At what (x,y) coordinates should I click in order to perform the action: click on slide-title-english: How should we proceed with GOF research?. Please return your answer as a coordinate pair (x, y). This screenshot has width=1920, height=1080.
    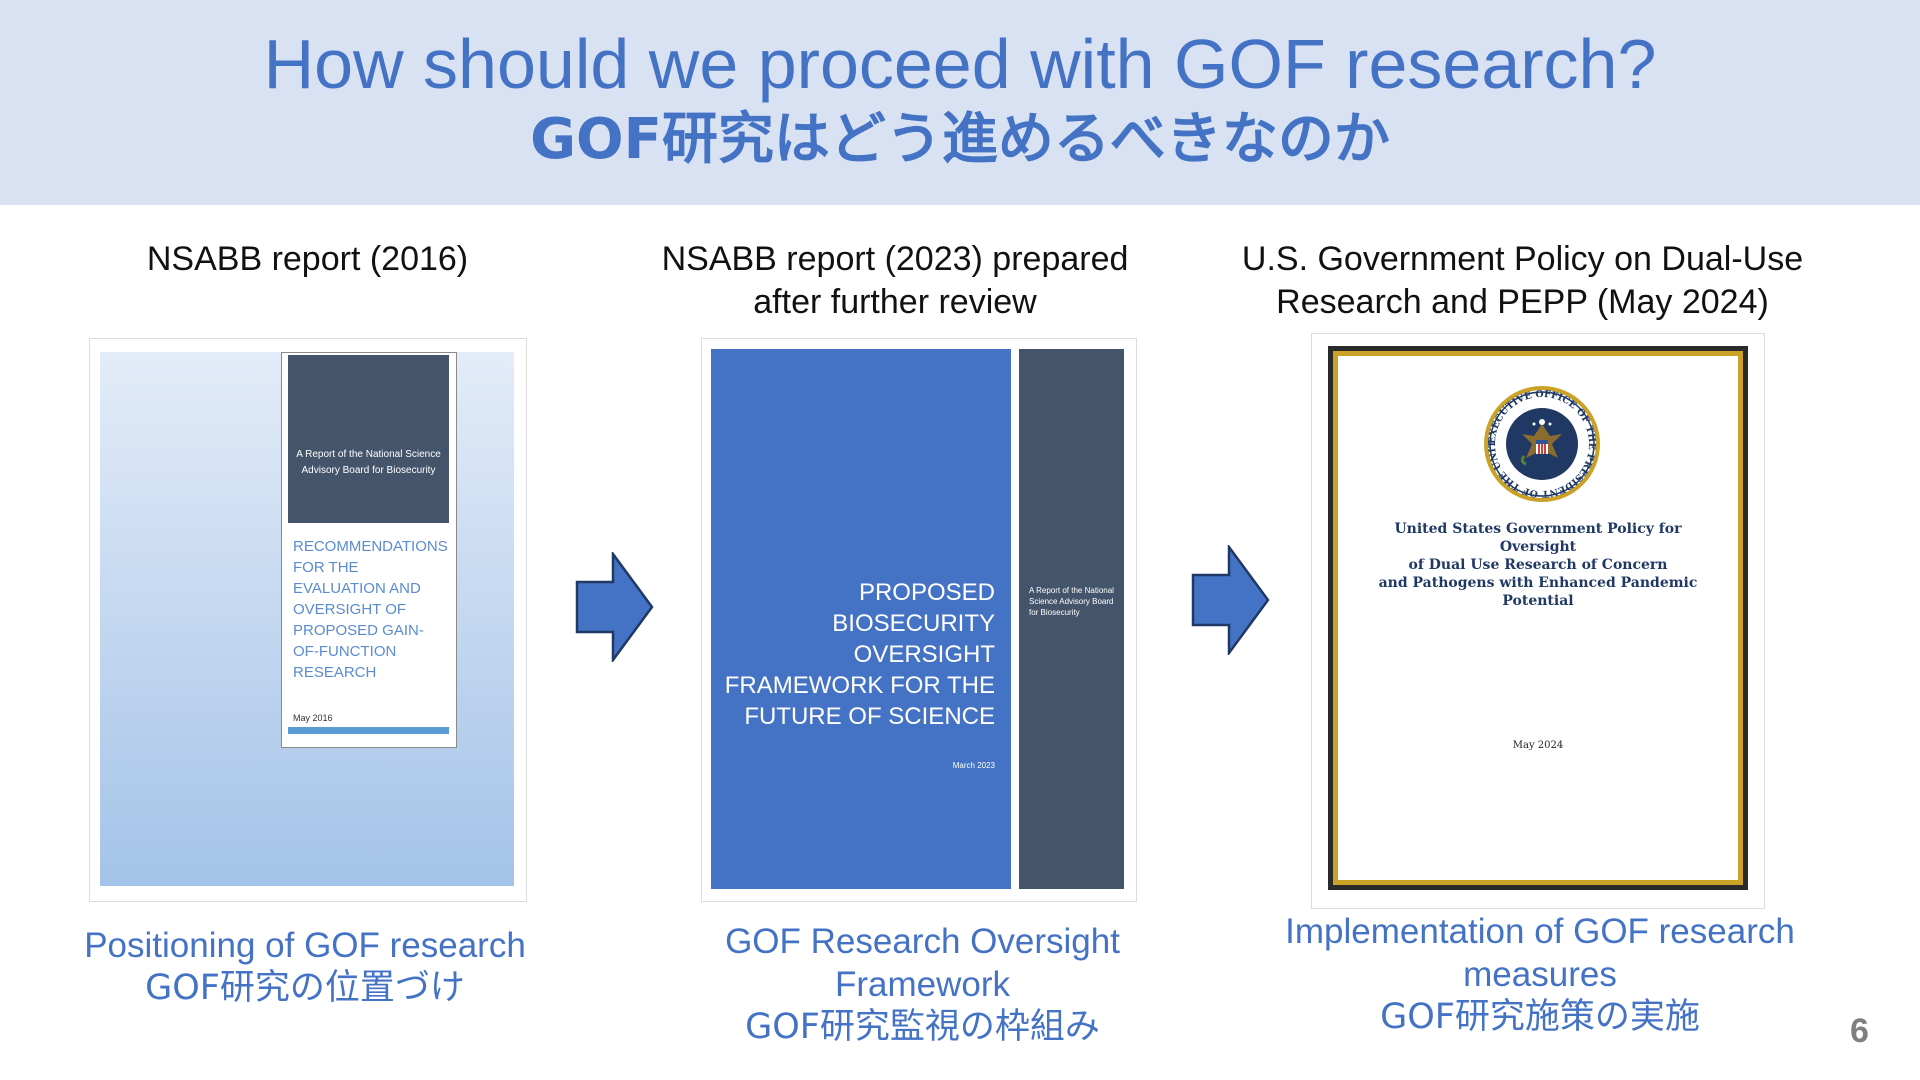
    Looking at the image, I should click on (960, 64).